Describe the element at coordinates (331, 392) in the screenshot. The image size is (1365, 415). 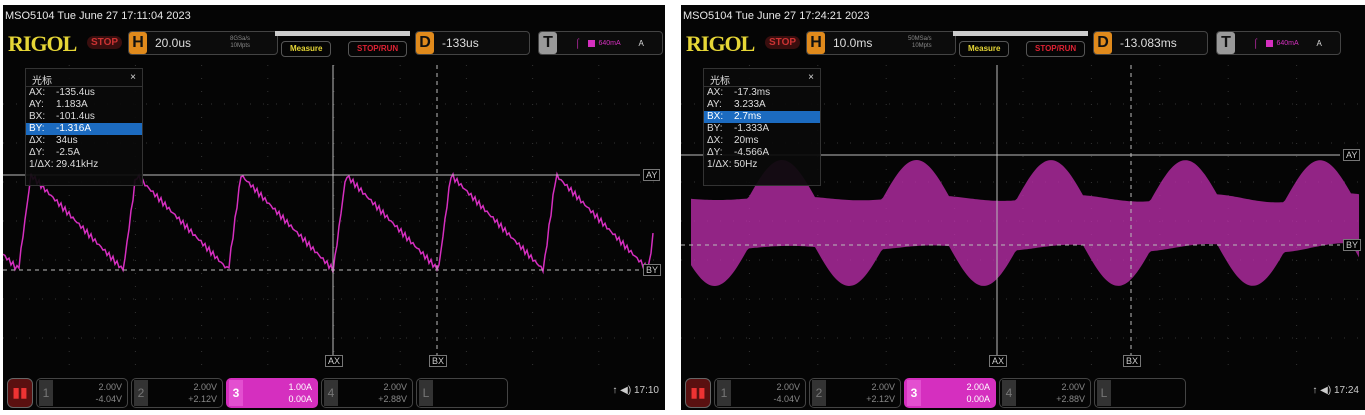
I see `channel-number: 4` at that location.